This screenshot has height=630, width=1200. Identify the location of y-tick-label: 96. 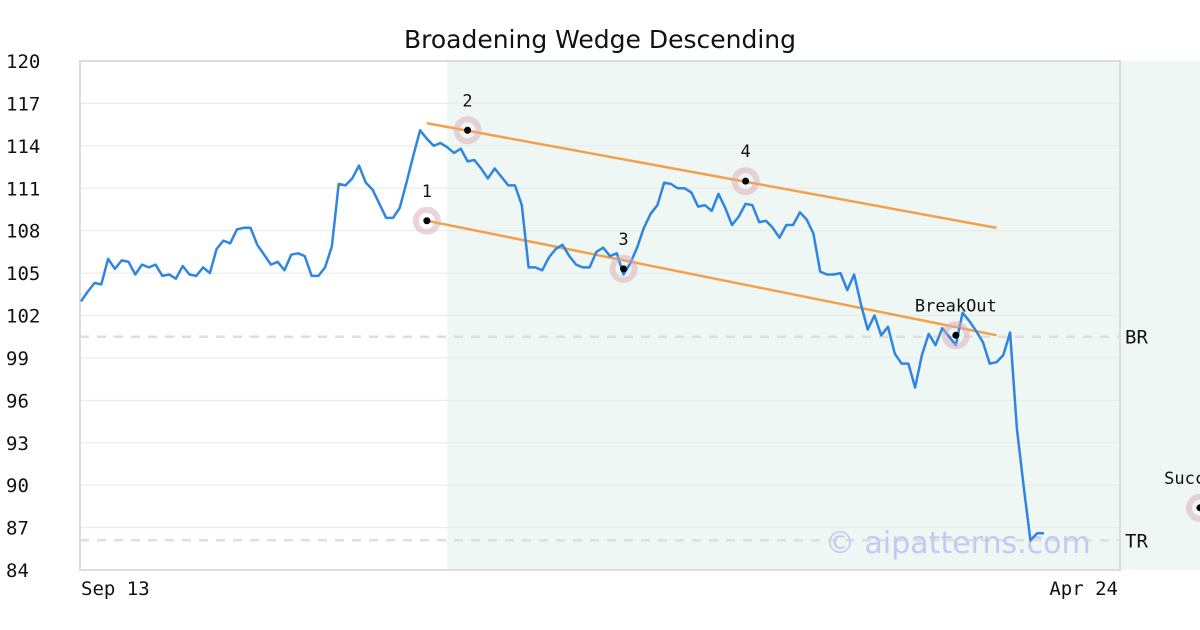
(17, 401).